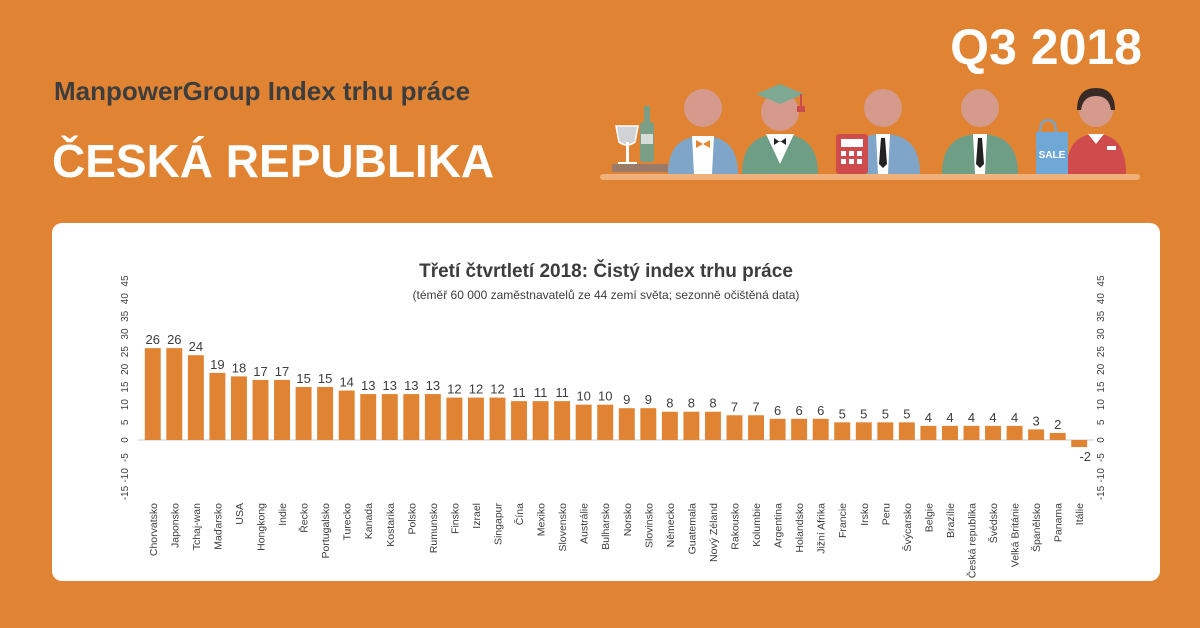 The width and height of the screenshot is (1200, 628). Describe the element at coordinates (878, 131) in the screenshot. I see `accountant-figure` at that location.